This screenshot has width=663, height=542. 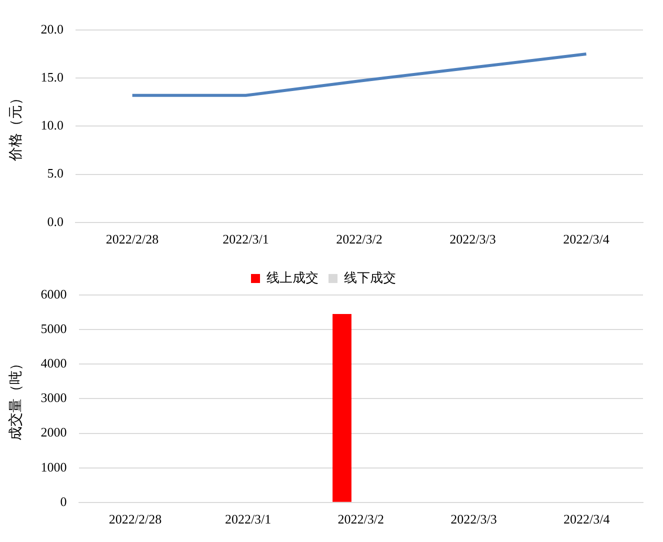 What do you see at coordinates (53, 432) in the screenshot?
I see `y-tick-label: 2000` at bounding box center [53, 432].